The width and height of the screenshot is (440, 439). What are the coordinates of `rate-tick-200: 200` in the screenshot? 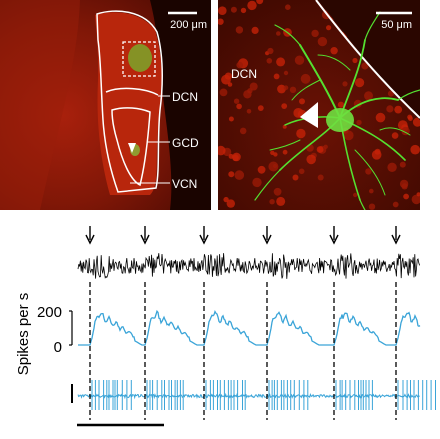 It's located at (49, 312).